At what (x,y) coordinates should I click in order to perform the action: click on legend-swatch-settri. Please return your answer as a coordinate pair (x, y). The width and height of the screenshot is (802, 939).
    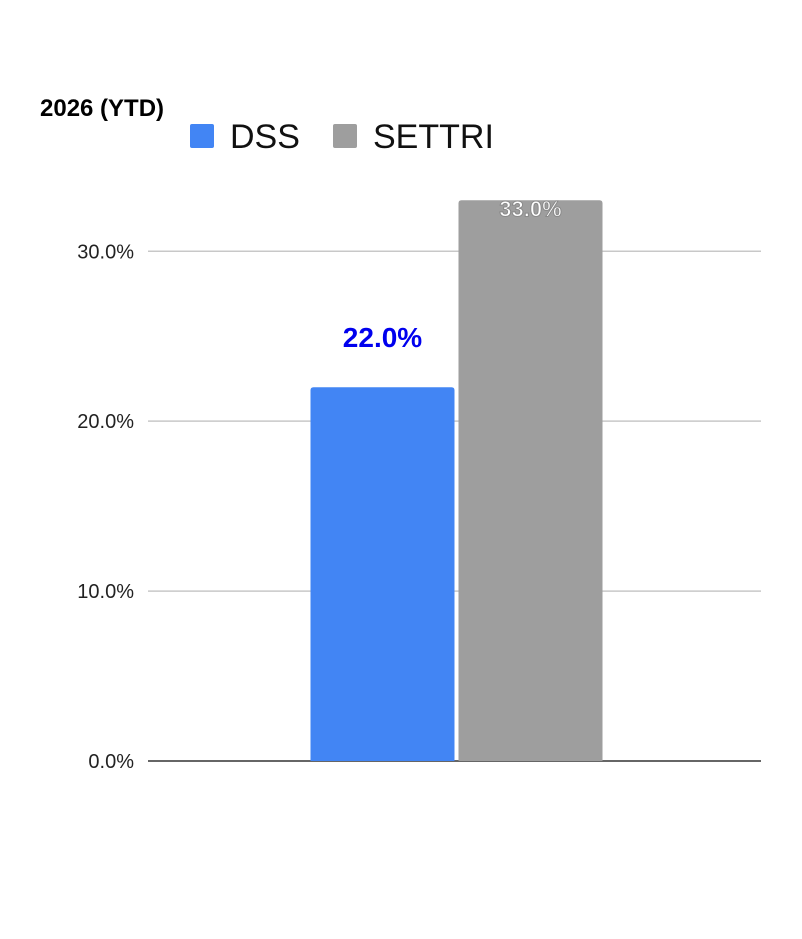
    Looking at the image, I should click on (345, 136).